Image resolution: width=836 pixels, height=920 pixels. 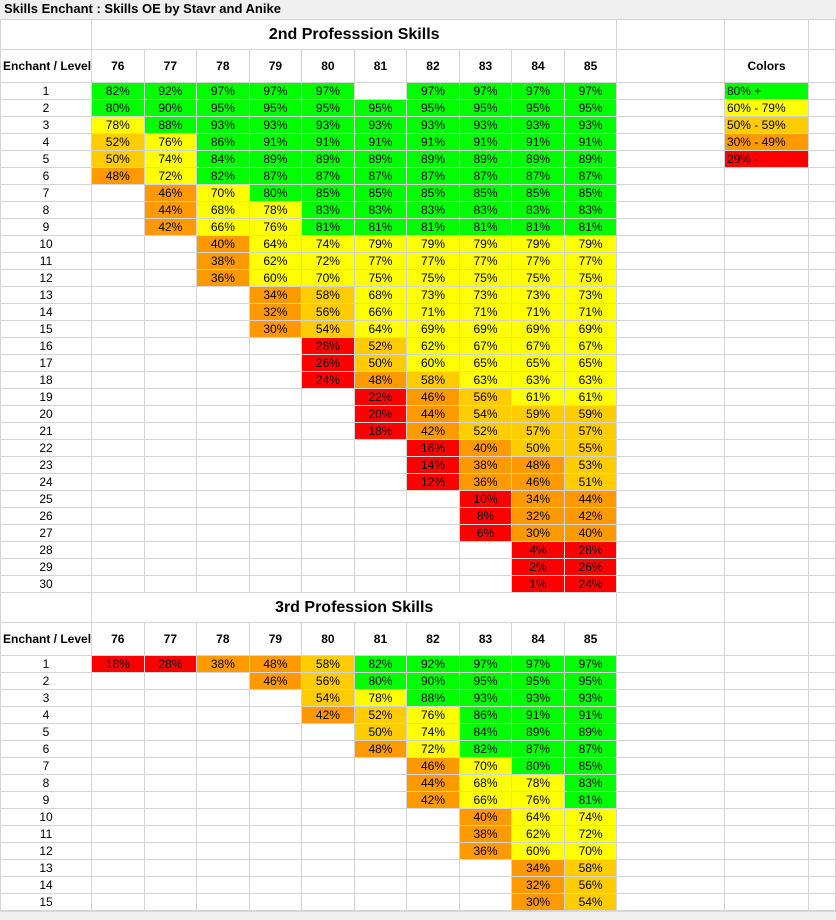 I want to click on level-column-header: 79, so click(x=275, y=639).